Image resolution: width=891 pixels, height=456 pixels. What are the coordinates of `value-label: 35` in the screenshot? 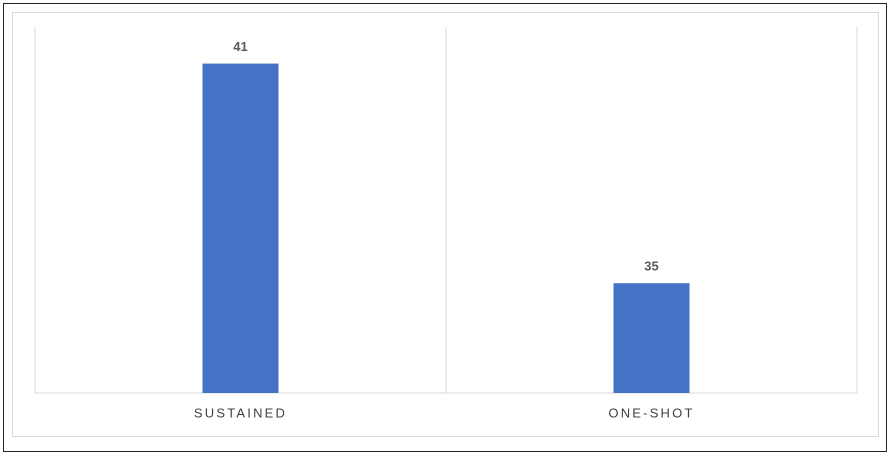 It's located at (651, 266).